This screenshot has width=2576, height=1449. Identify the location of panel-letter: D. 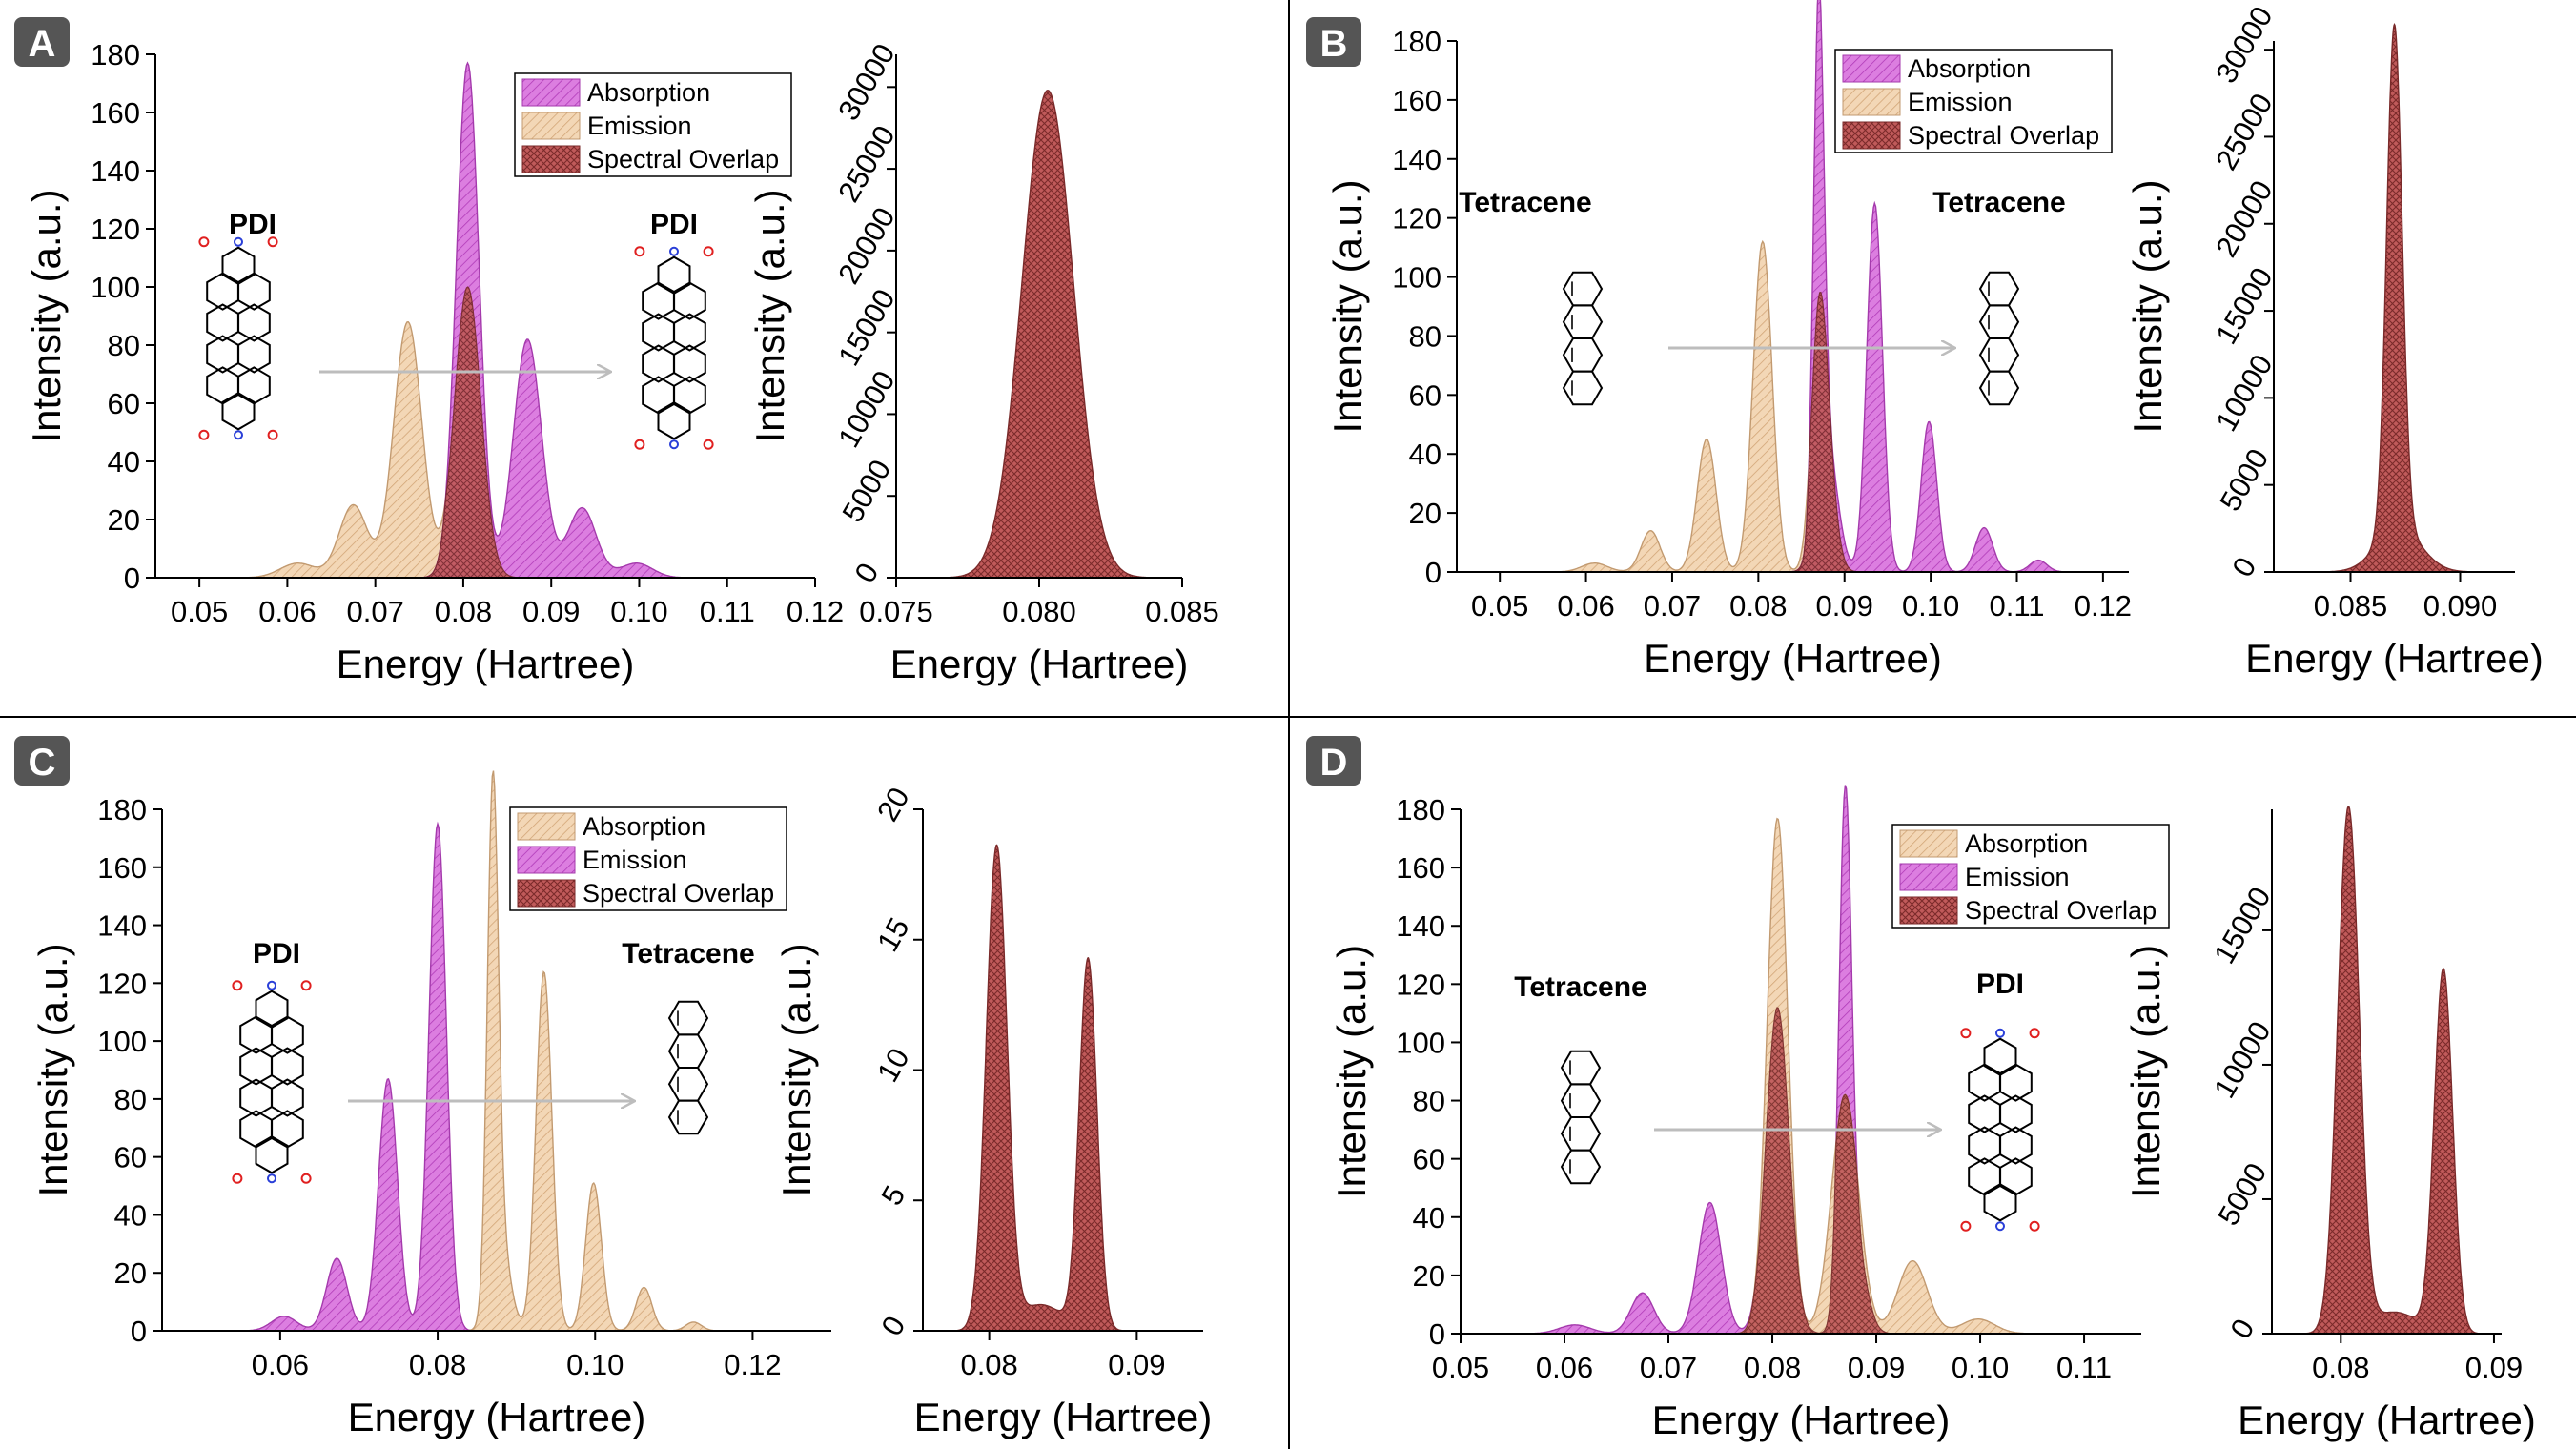
(1334, 763).